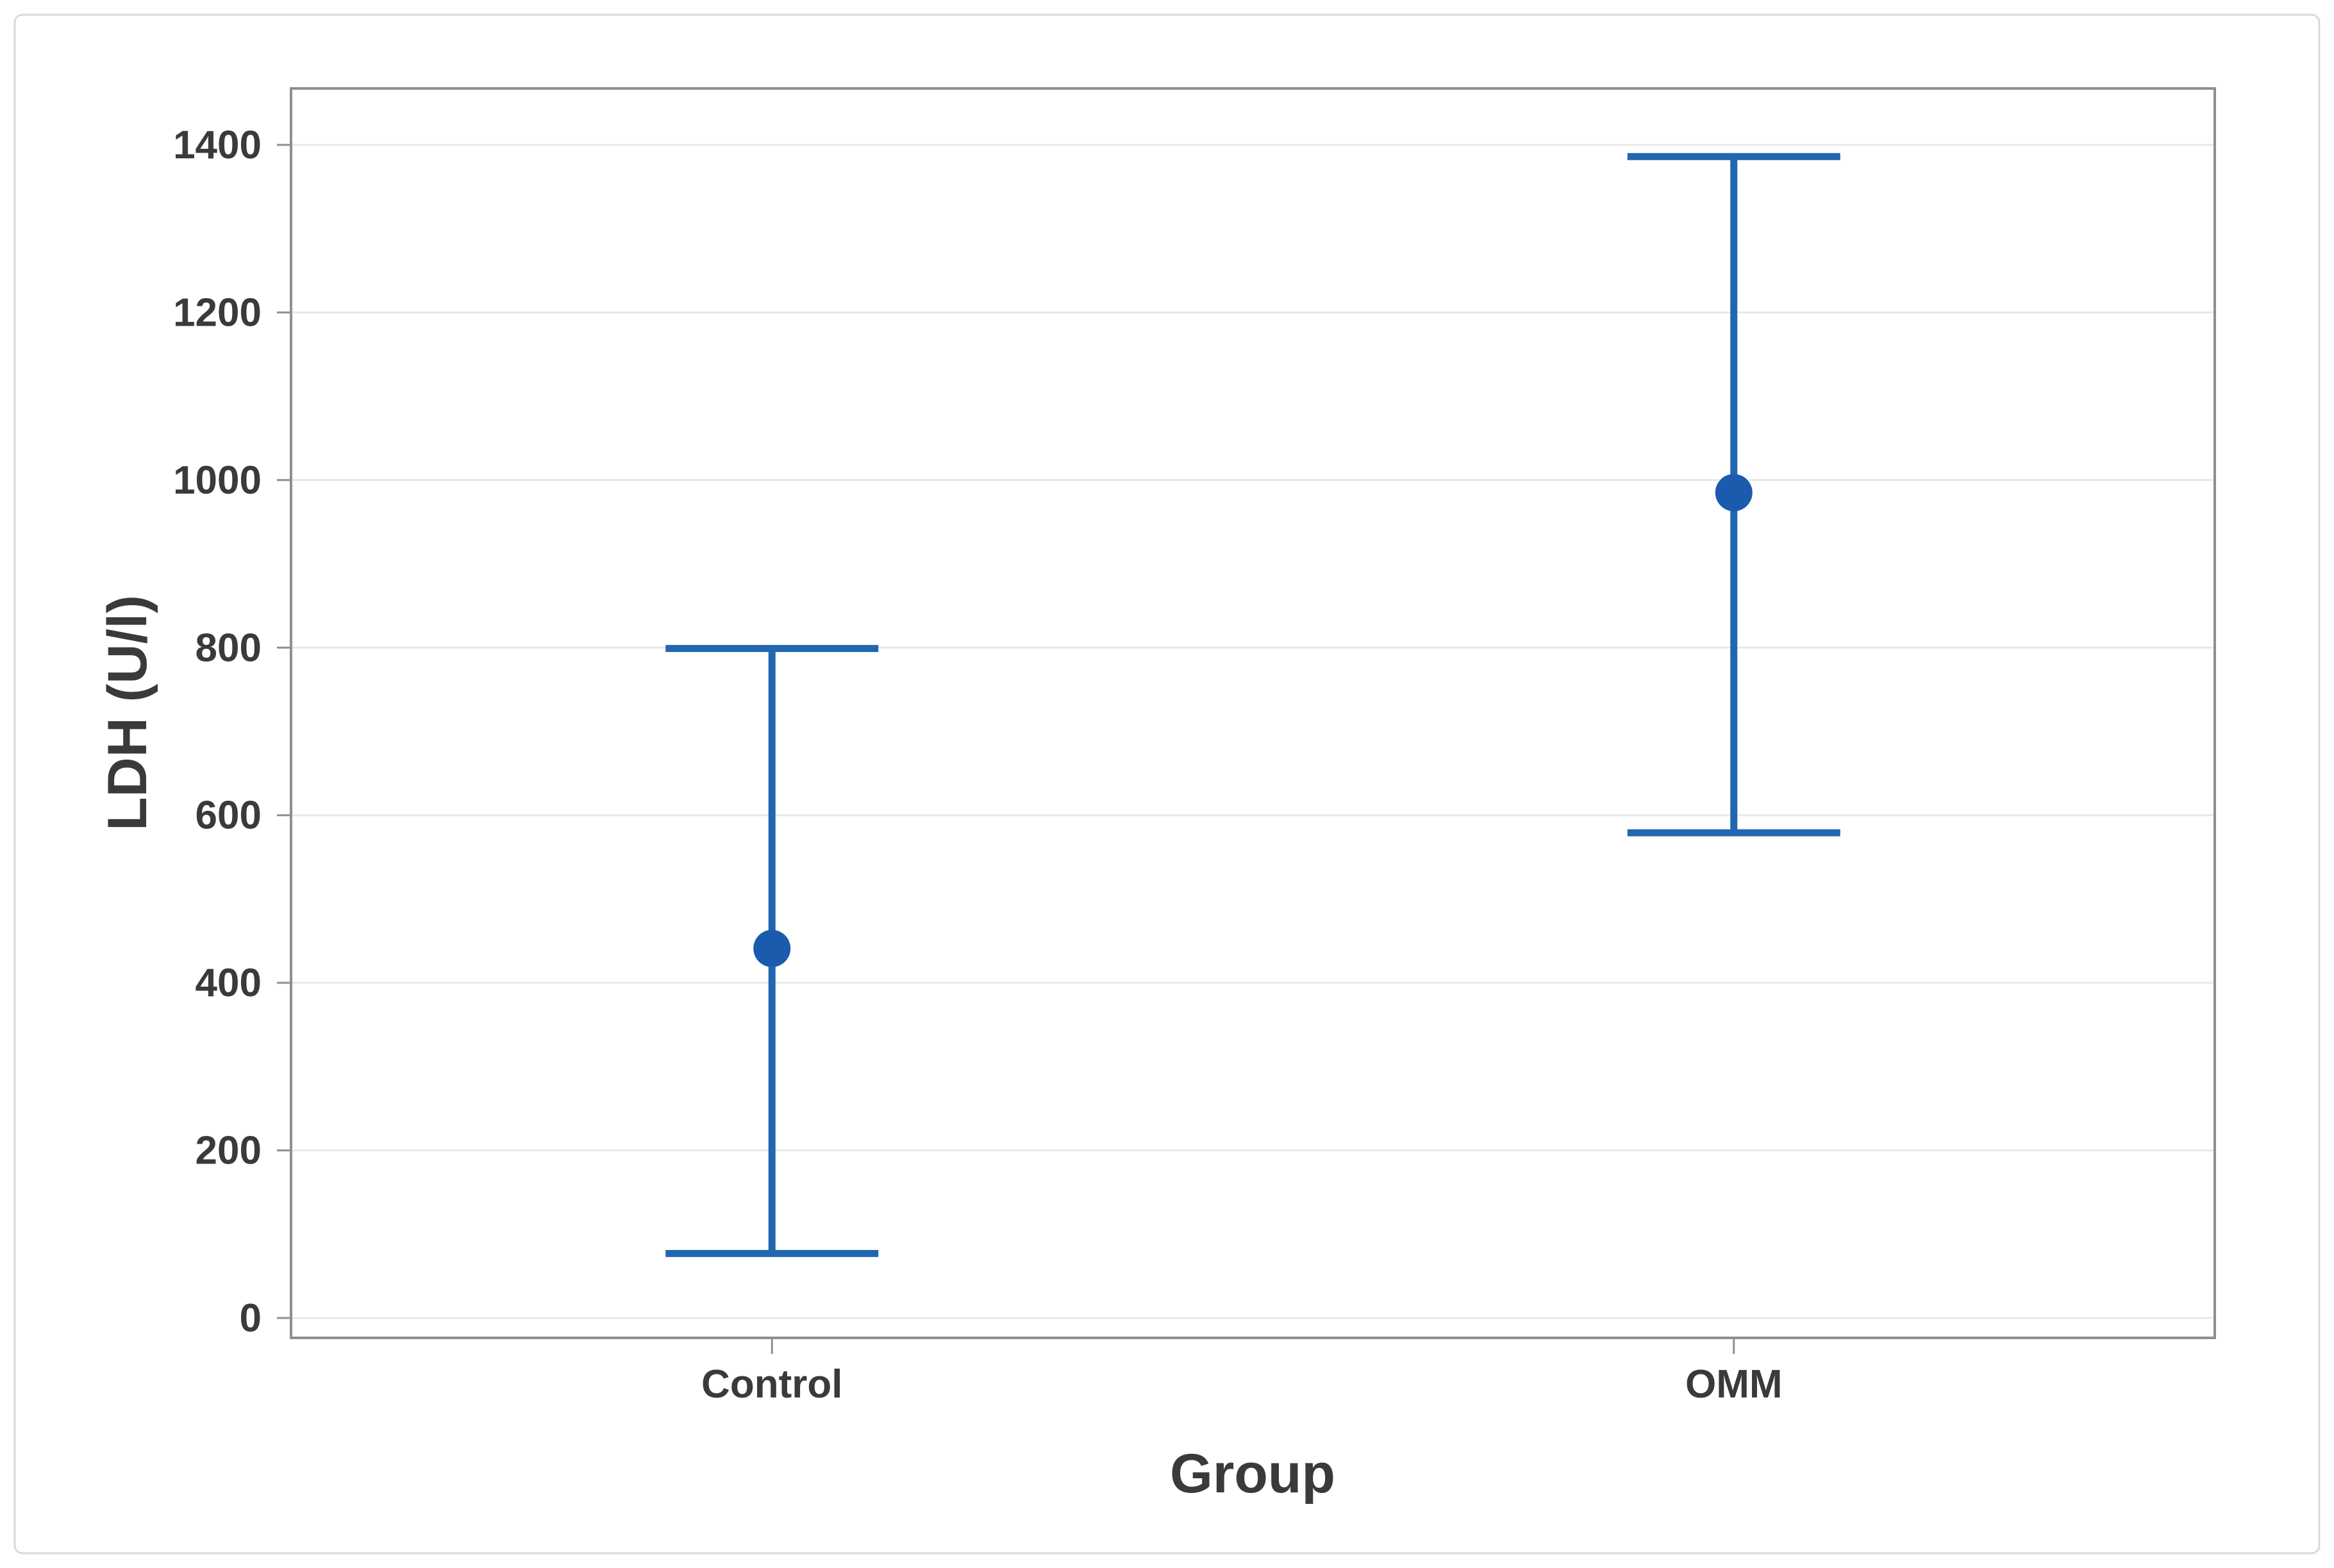 Image resolution: width=2334 pixels, height=1568 pixels. I want to click on y-tick-label: 200, so click(229, 1151).